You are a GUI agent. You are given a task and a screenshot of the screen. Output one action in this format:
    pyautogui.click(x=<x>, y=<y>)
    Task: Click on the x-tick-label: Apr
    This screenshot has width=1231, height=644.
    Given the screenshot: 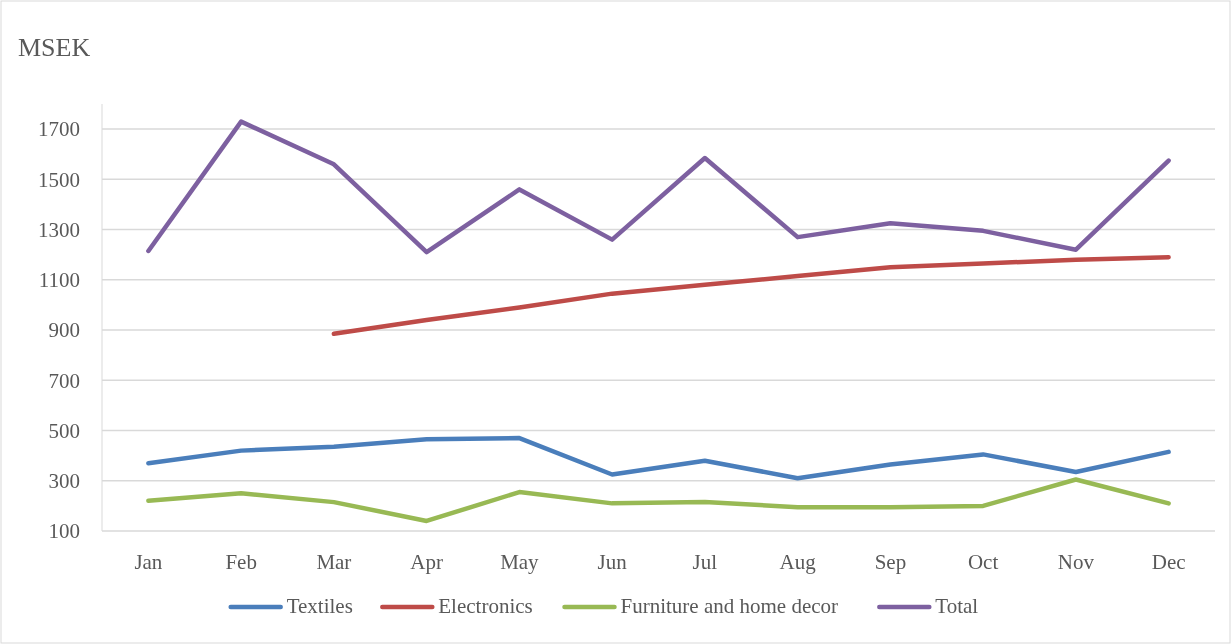 What is the action you would take?
    pyautogui.click(x=426, y=562)
    